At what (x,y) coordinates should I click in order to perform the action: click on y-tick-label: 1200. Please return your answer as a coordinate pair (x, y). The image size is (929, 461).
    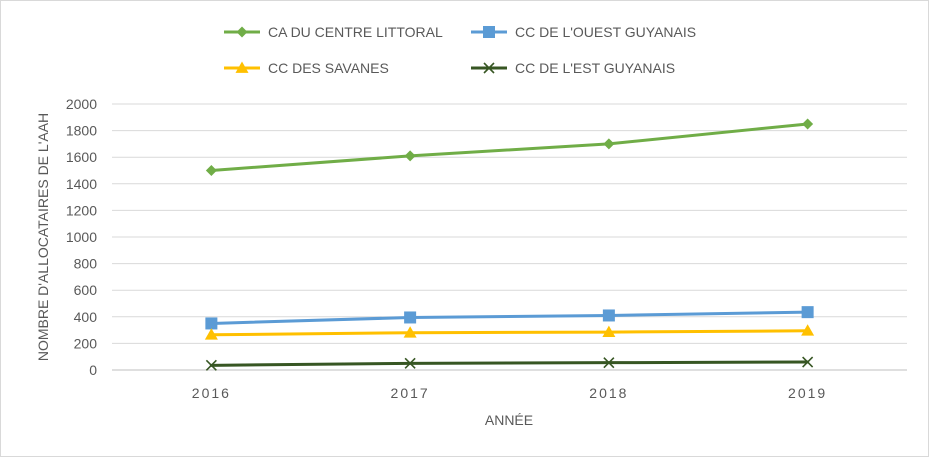
    Looking at the image, I should click on (81, 210).